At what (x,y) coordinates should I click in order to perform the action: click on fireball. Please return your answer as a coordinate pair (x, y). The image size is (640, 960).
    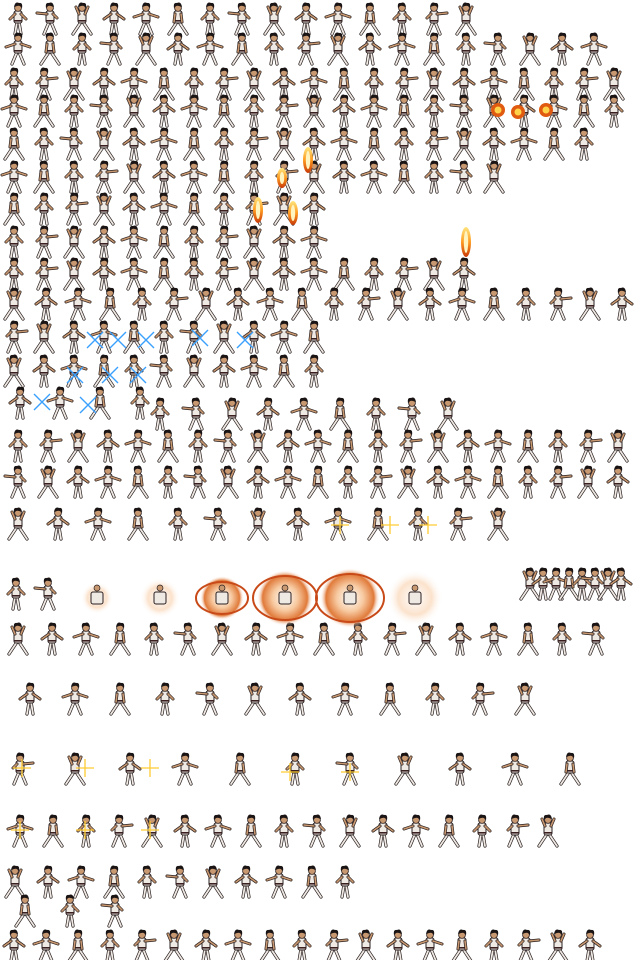
    Looking at the image, I should click on (518, 112).